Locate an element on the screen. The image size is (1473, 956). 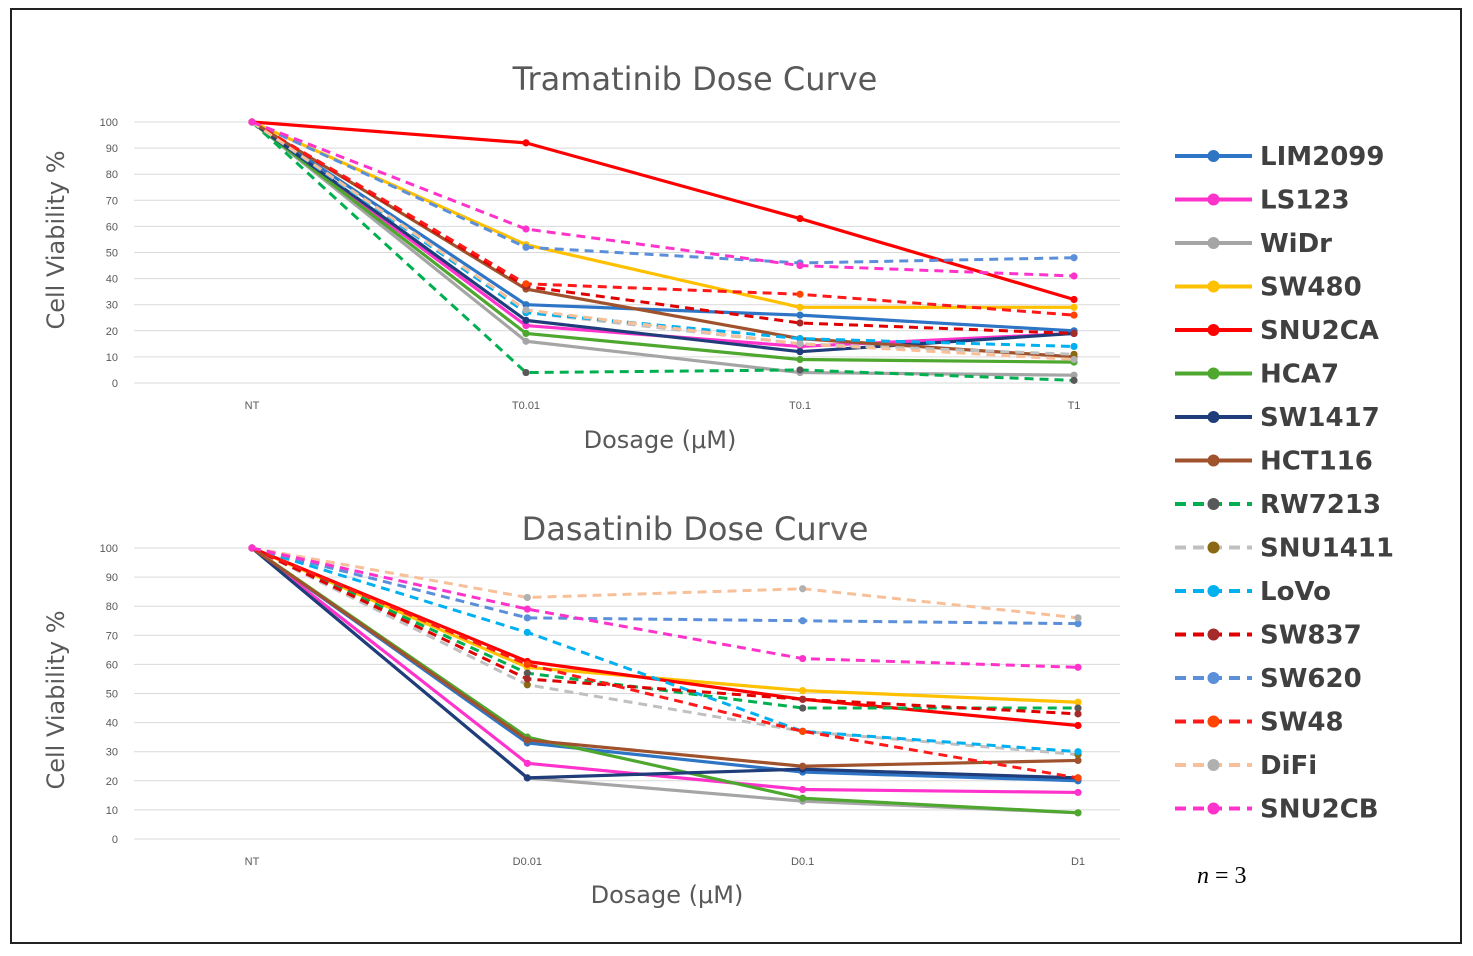
legend-label: DiFi is located at coordinates (1288, 766).